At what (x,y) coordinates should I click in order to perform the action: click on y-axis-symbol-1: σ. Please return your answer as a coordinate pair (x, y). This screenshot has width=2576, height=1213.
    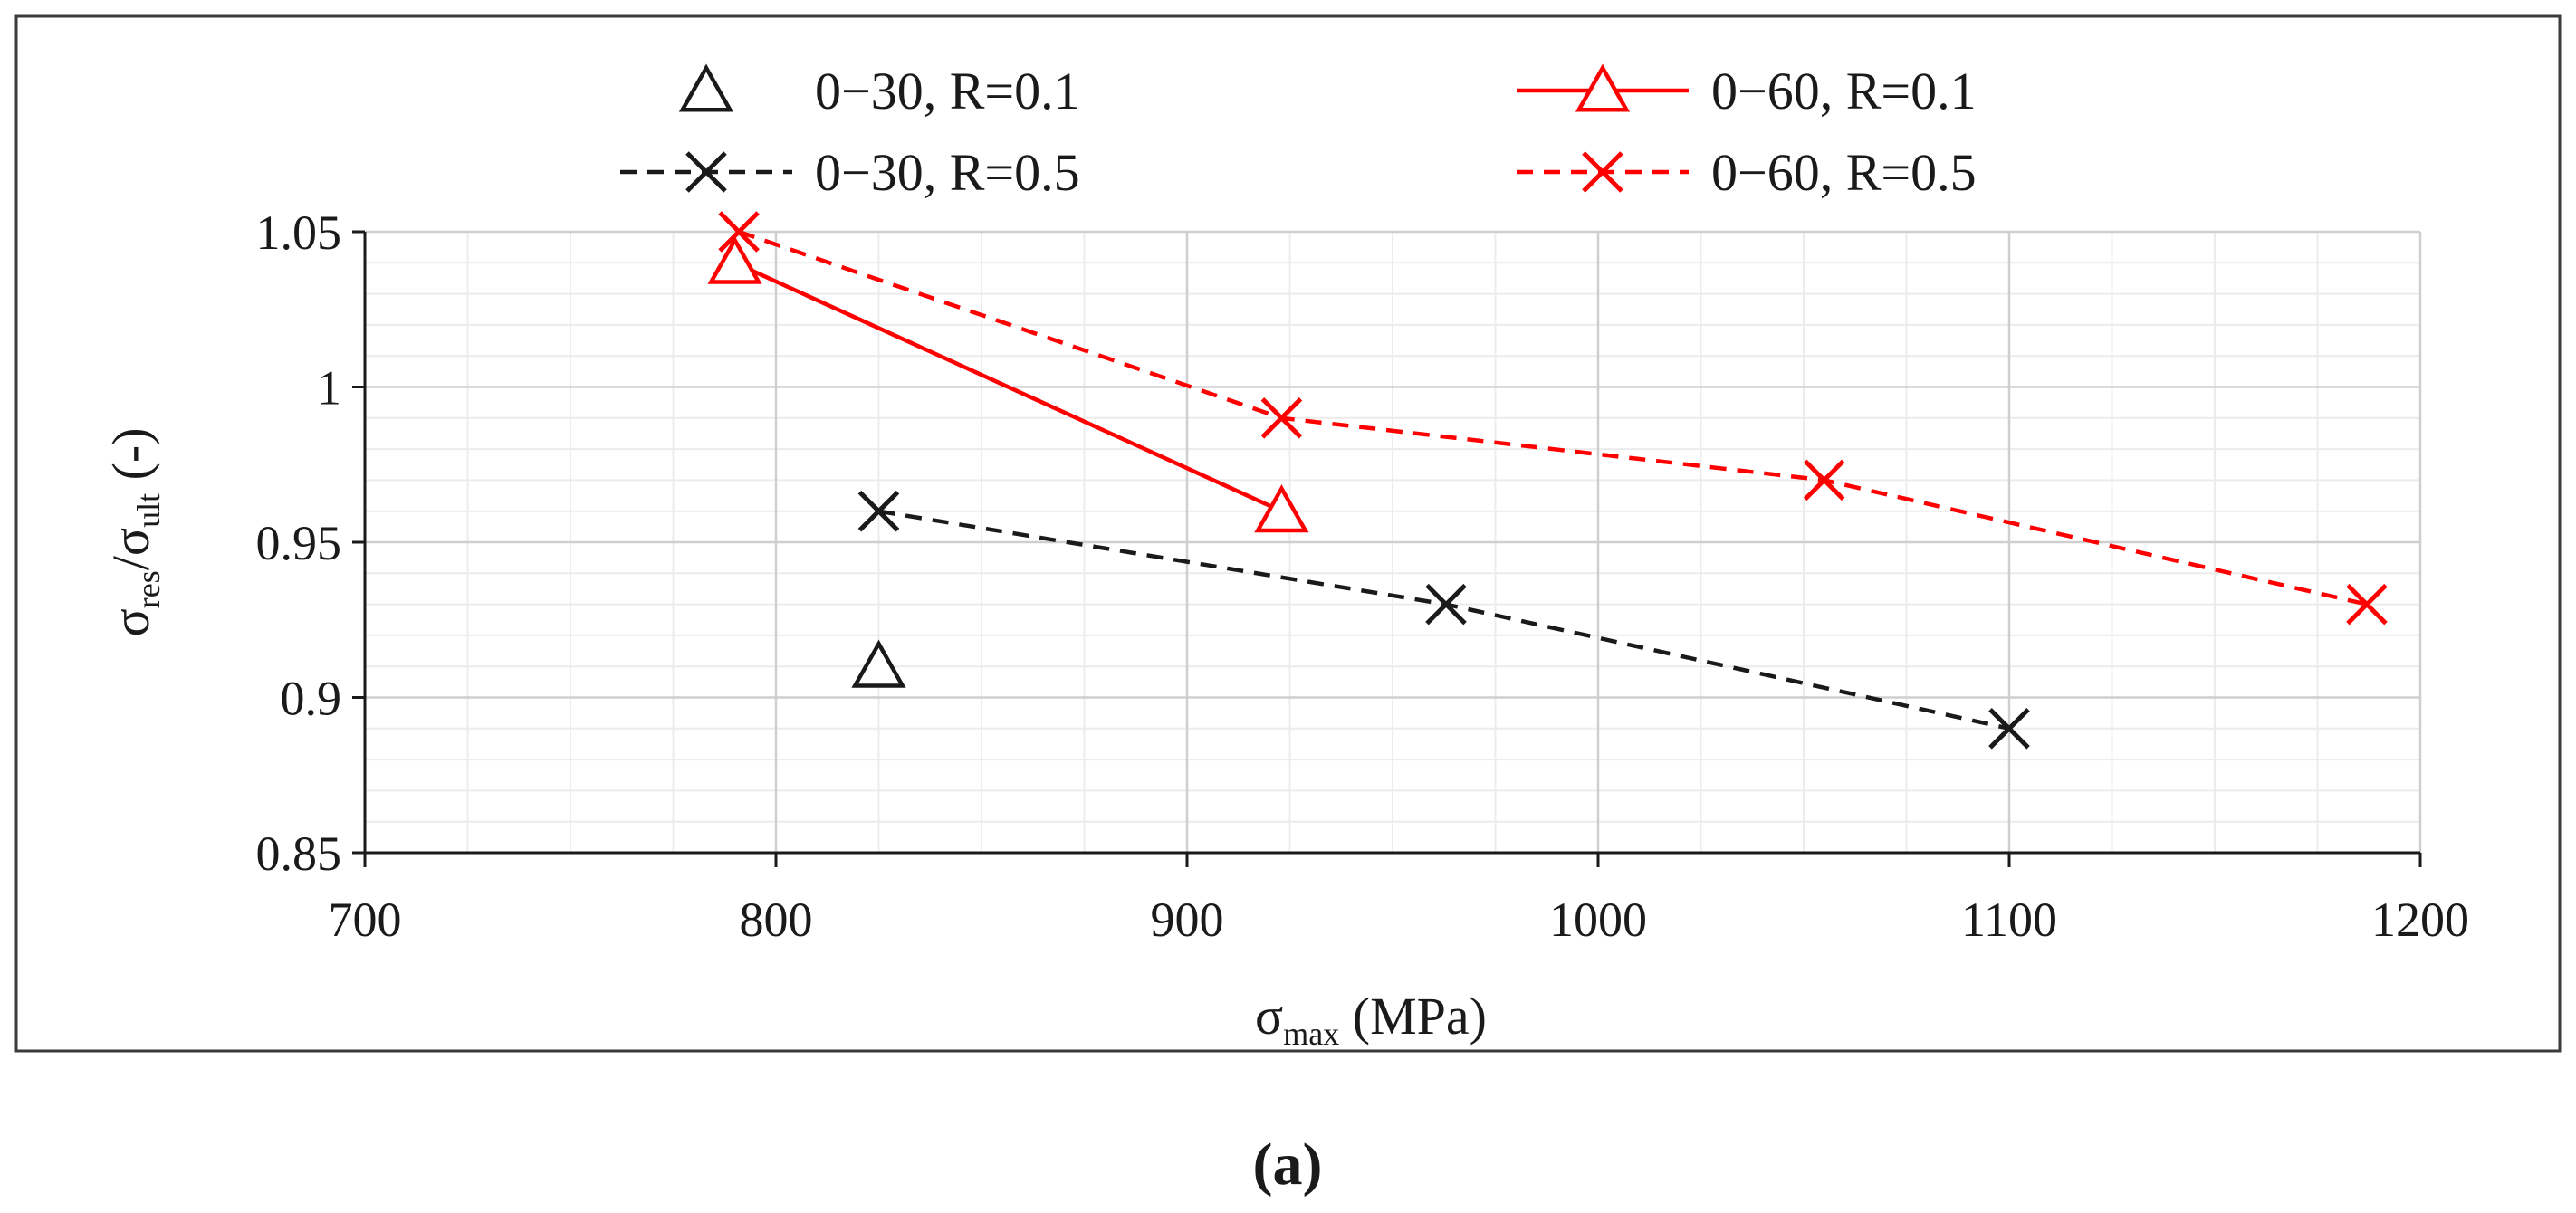
    Looking at the image, I should click on (130, 622).